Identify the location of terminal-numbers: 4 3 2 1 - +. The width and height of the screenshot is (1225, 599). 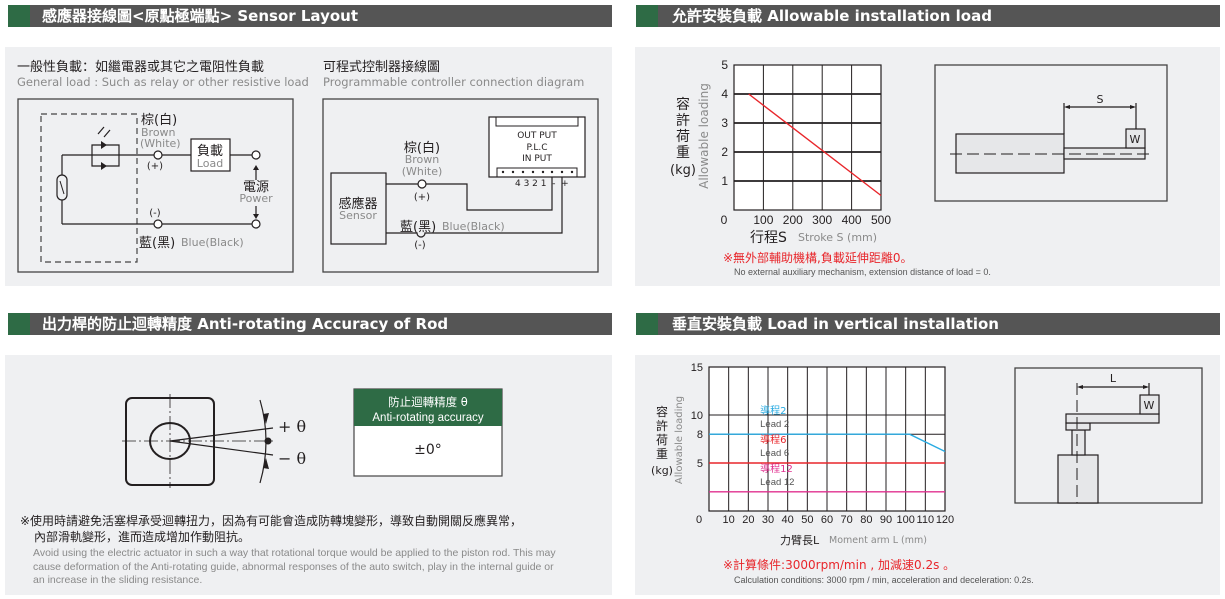
(542, 184).